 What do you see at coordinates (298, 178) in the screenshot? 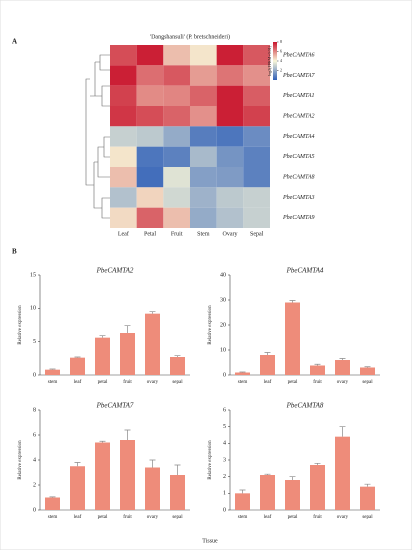
I see `row-label: PbeCAMTA8` at bounding box center [298, 178].